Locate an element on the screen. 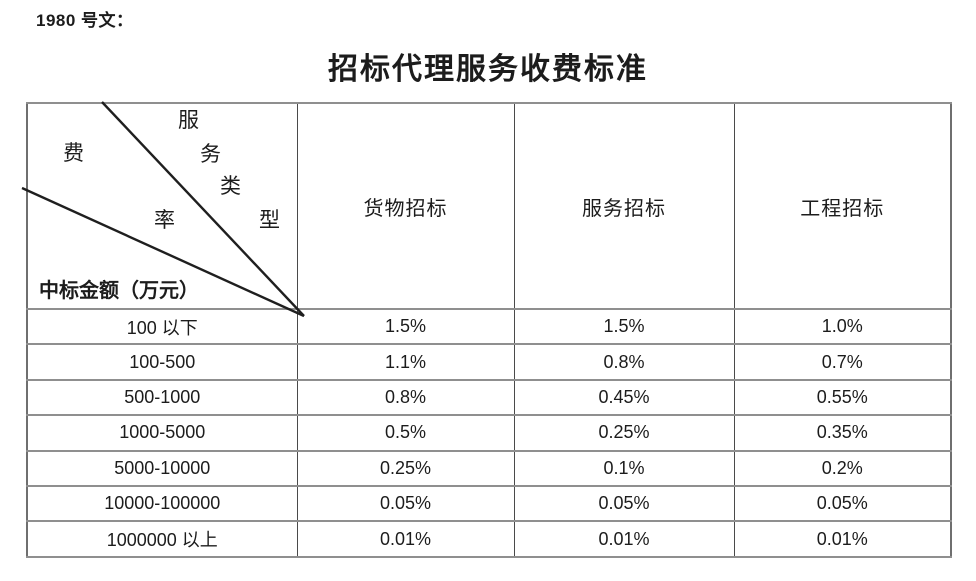  amount-range-cell: 100-500 is located at coordinates (162, 362).